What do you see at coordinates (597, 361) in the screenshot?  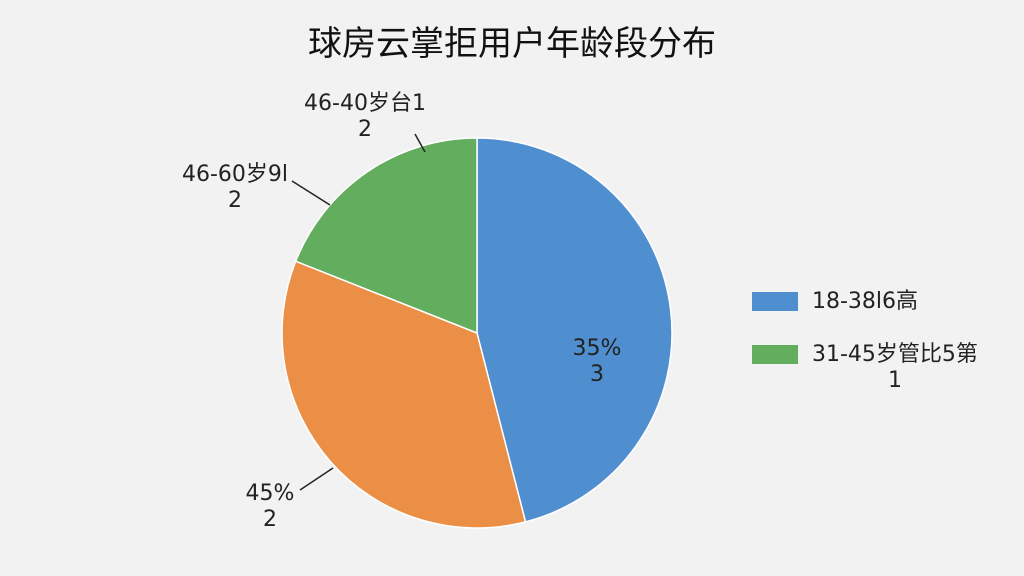 I see `slice-label: 35% 3` at bounding box center [597, 361].